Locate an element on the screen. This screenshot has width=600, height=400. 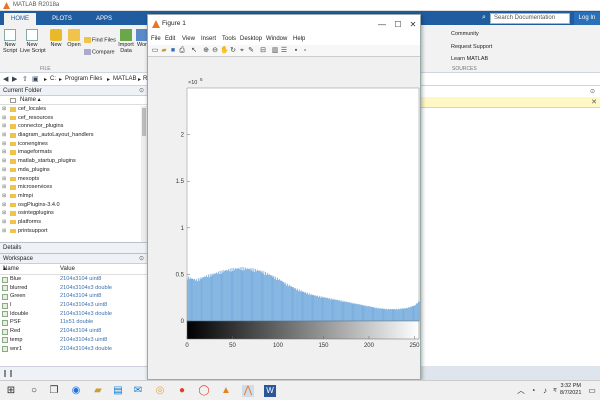
open-button: Open is located at coordinates (74, 38).